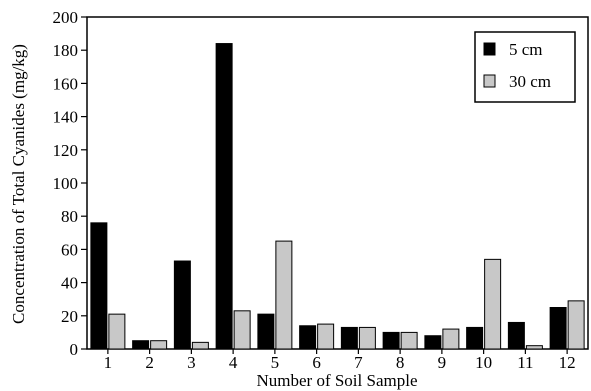  What do you see at coordinates (69, 316) in the screenshot?
I see `y-tick-label: 20` at bounding box center [69, 316].